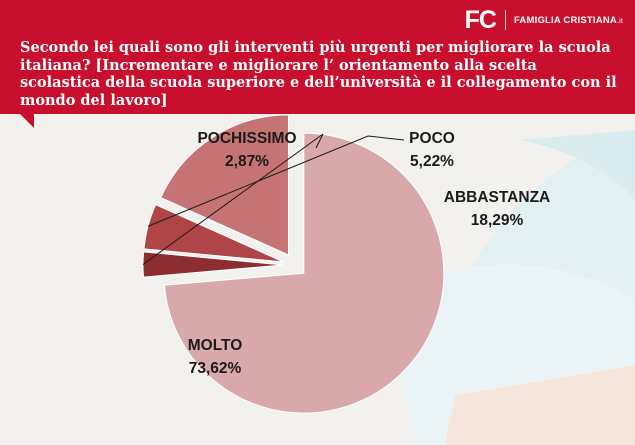 This screenshot has height=445, width=635. Describe the element at coordinates (505, 20) in the screenshot. I see `logo-divider` at that location.